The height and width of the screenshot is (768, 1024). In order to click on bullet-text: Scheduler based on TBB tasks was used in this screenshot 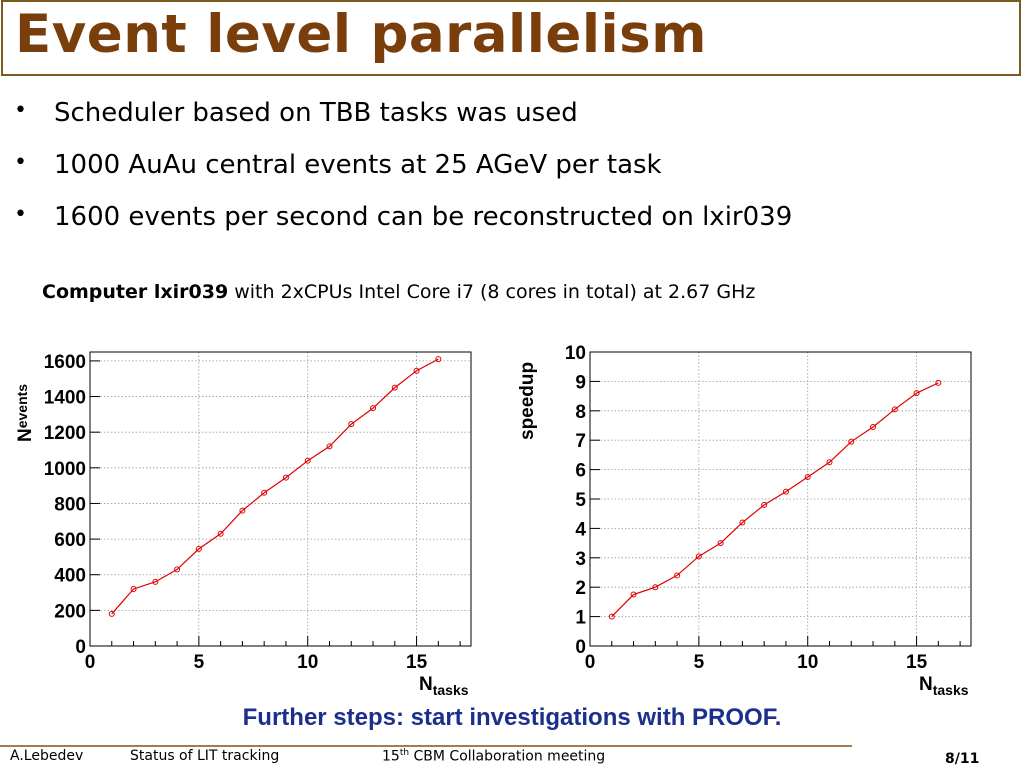, I will do `click(316, 113)`.